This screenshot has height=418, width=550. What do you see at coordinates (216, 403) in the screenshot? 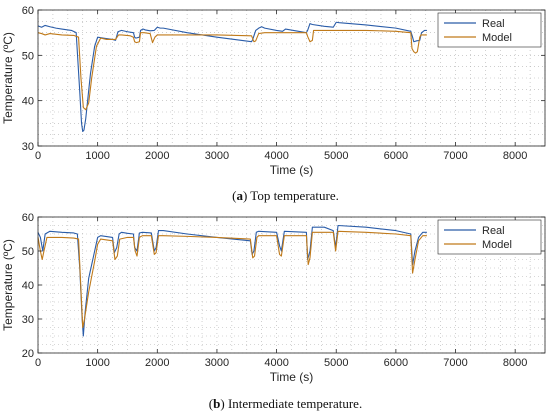
I see `caption-letter: b` at bounding box center [216, 403].